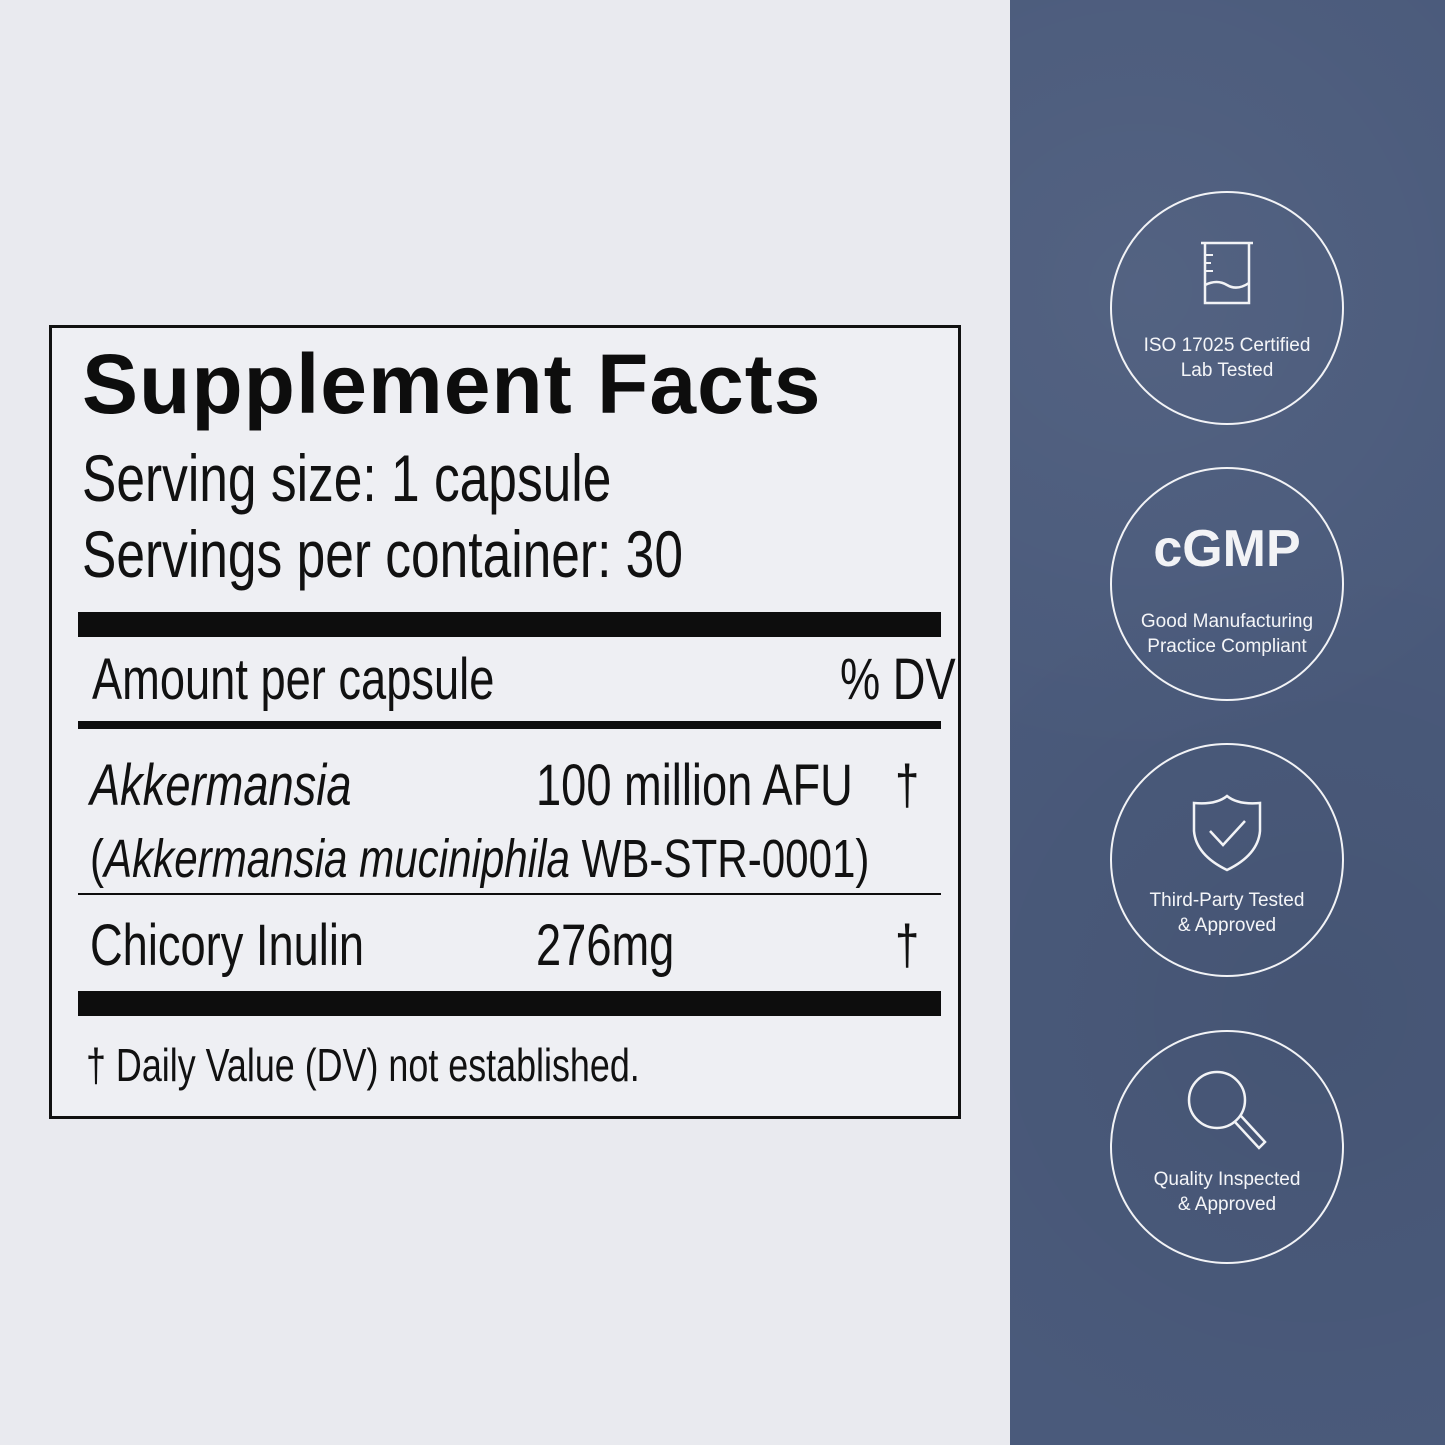  Describe the element at coordinates (1227, 273) in the screenshot. I see `beaker-icon` at that location.